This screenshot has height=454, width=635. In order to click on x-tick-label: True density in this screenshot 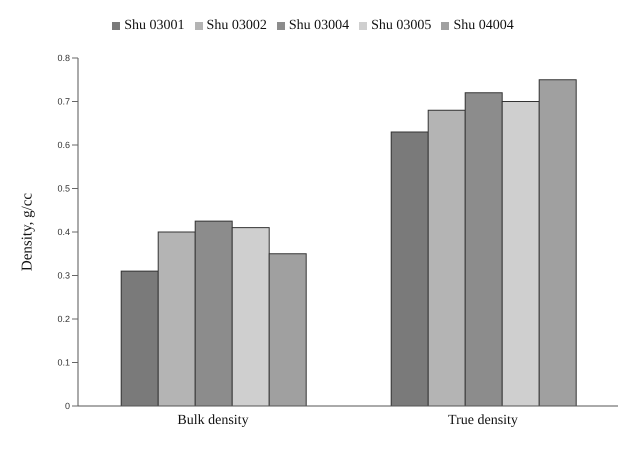, I will do `click(483, 420)`.